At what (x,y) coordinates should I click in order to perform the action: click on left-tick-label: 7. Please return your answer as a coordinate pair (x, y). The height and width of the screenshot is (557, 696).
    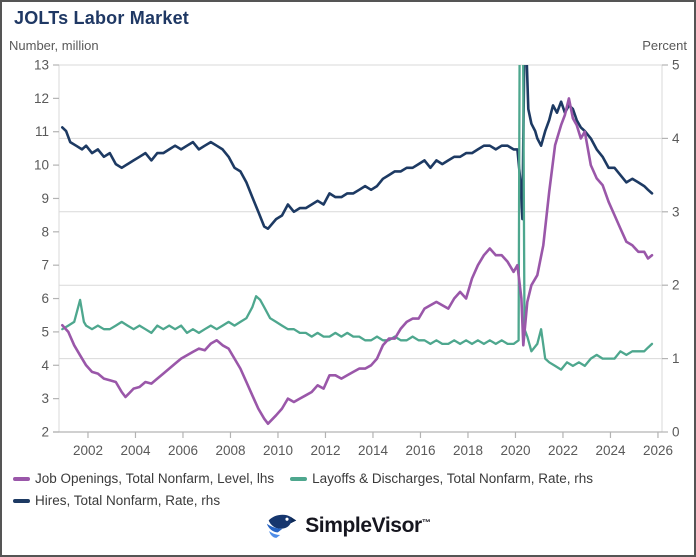
    Looking at the image, I should click on (45, 265).